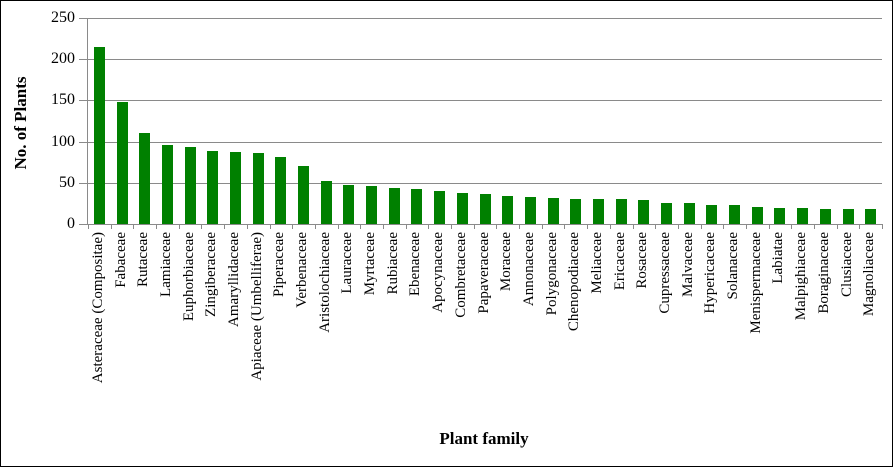 The height and width of the screenshot is (467, 893). What do you see at coordinates (644, 212) in the screenshot?
I see `bar-Rosaceae` at bounding box center [644, 212].